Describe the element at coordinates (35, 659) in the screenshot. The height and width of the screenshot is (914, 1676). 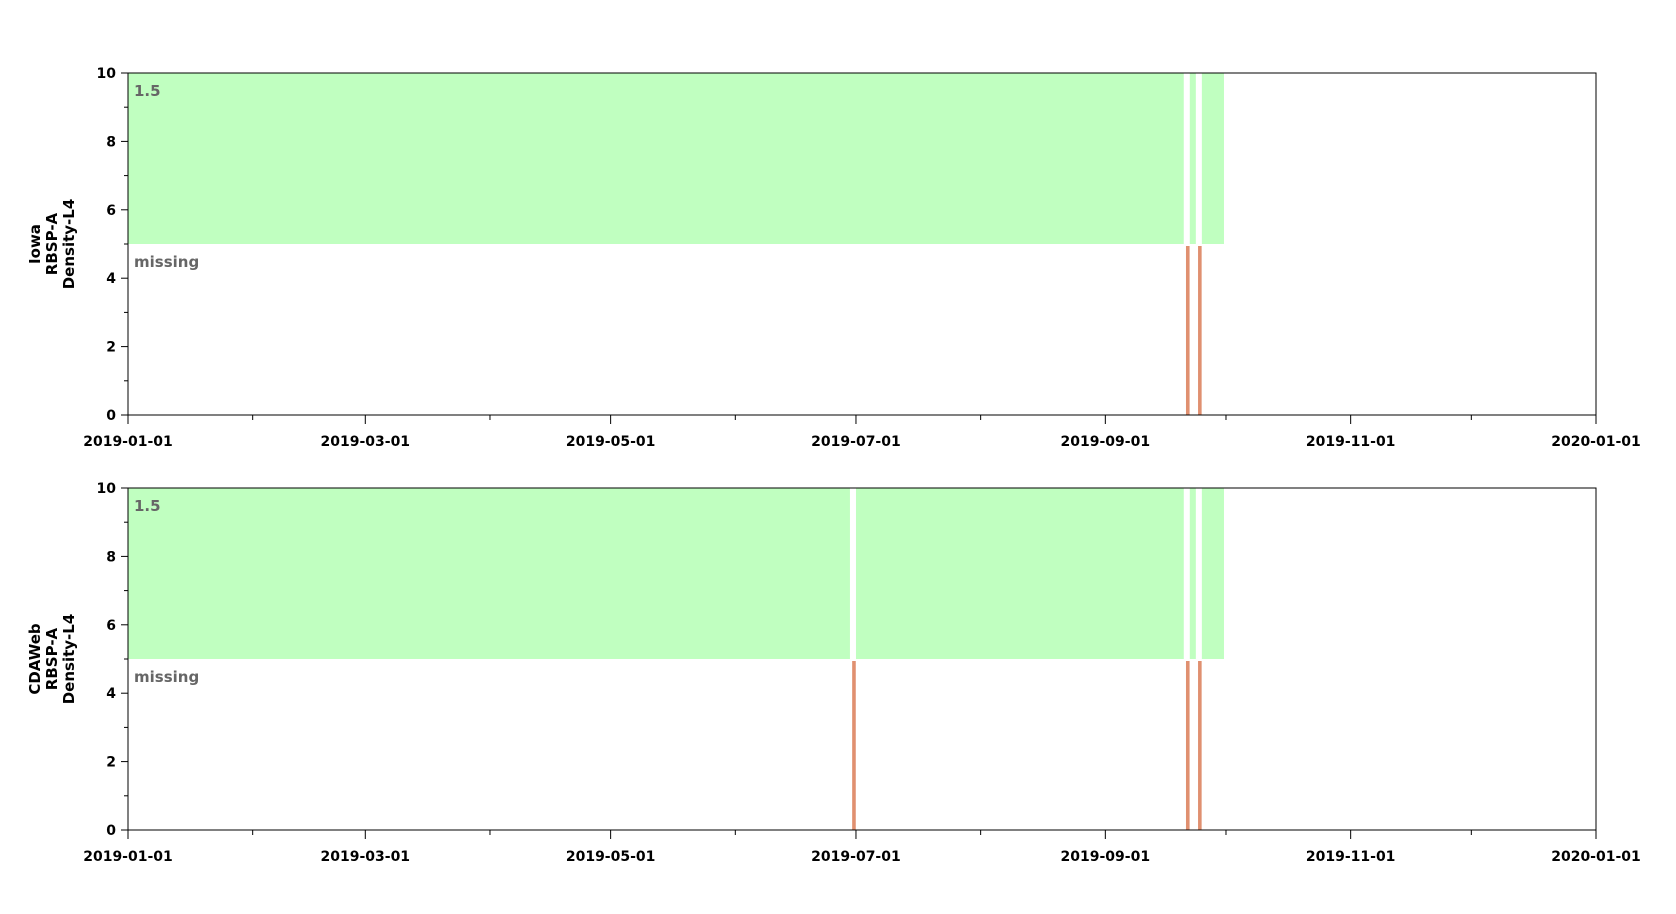
I see `y-axis-label-line-1: CDAWeb` at that location.